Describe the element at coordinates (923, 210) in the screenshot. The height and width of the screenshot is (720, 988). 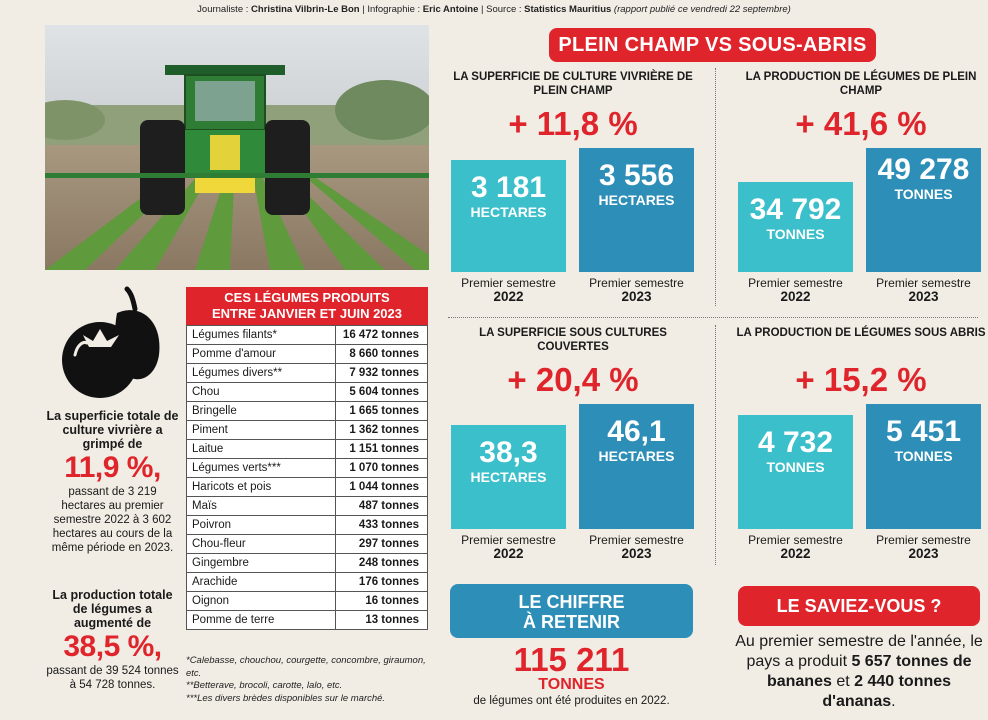
I see `panel-2-bar-2023: 49 278 TONNES` at that location.